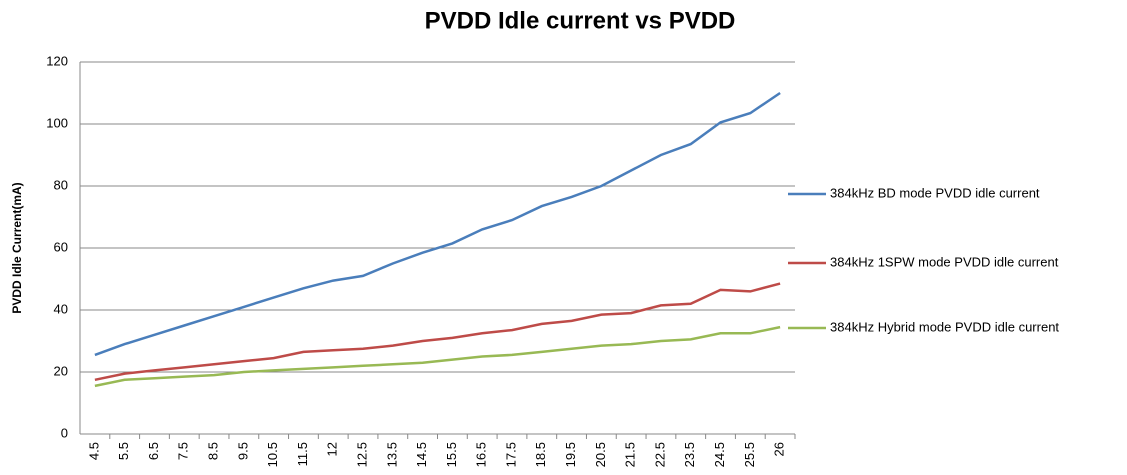  What do you see at coordinates (391, 454) in the screenshot?
I see `x-tick-label: 13.5` at bounding box center [391, 454].